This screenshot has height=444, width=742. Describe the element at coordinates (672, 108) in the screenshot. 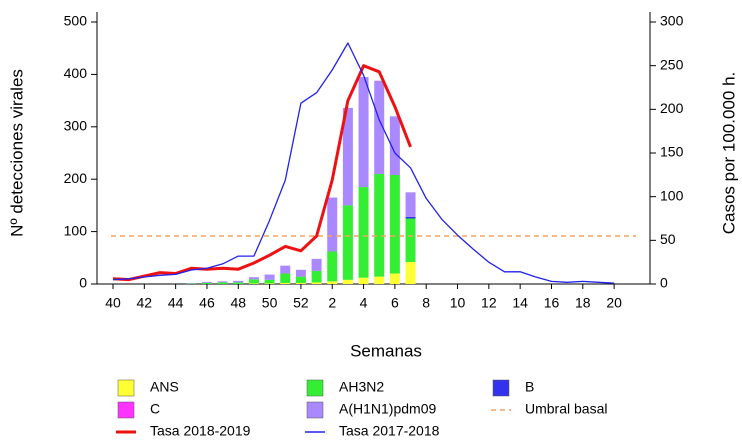

I see `y2-tick-label: 200` at that location.